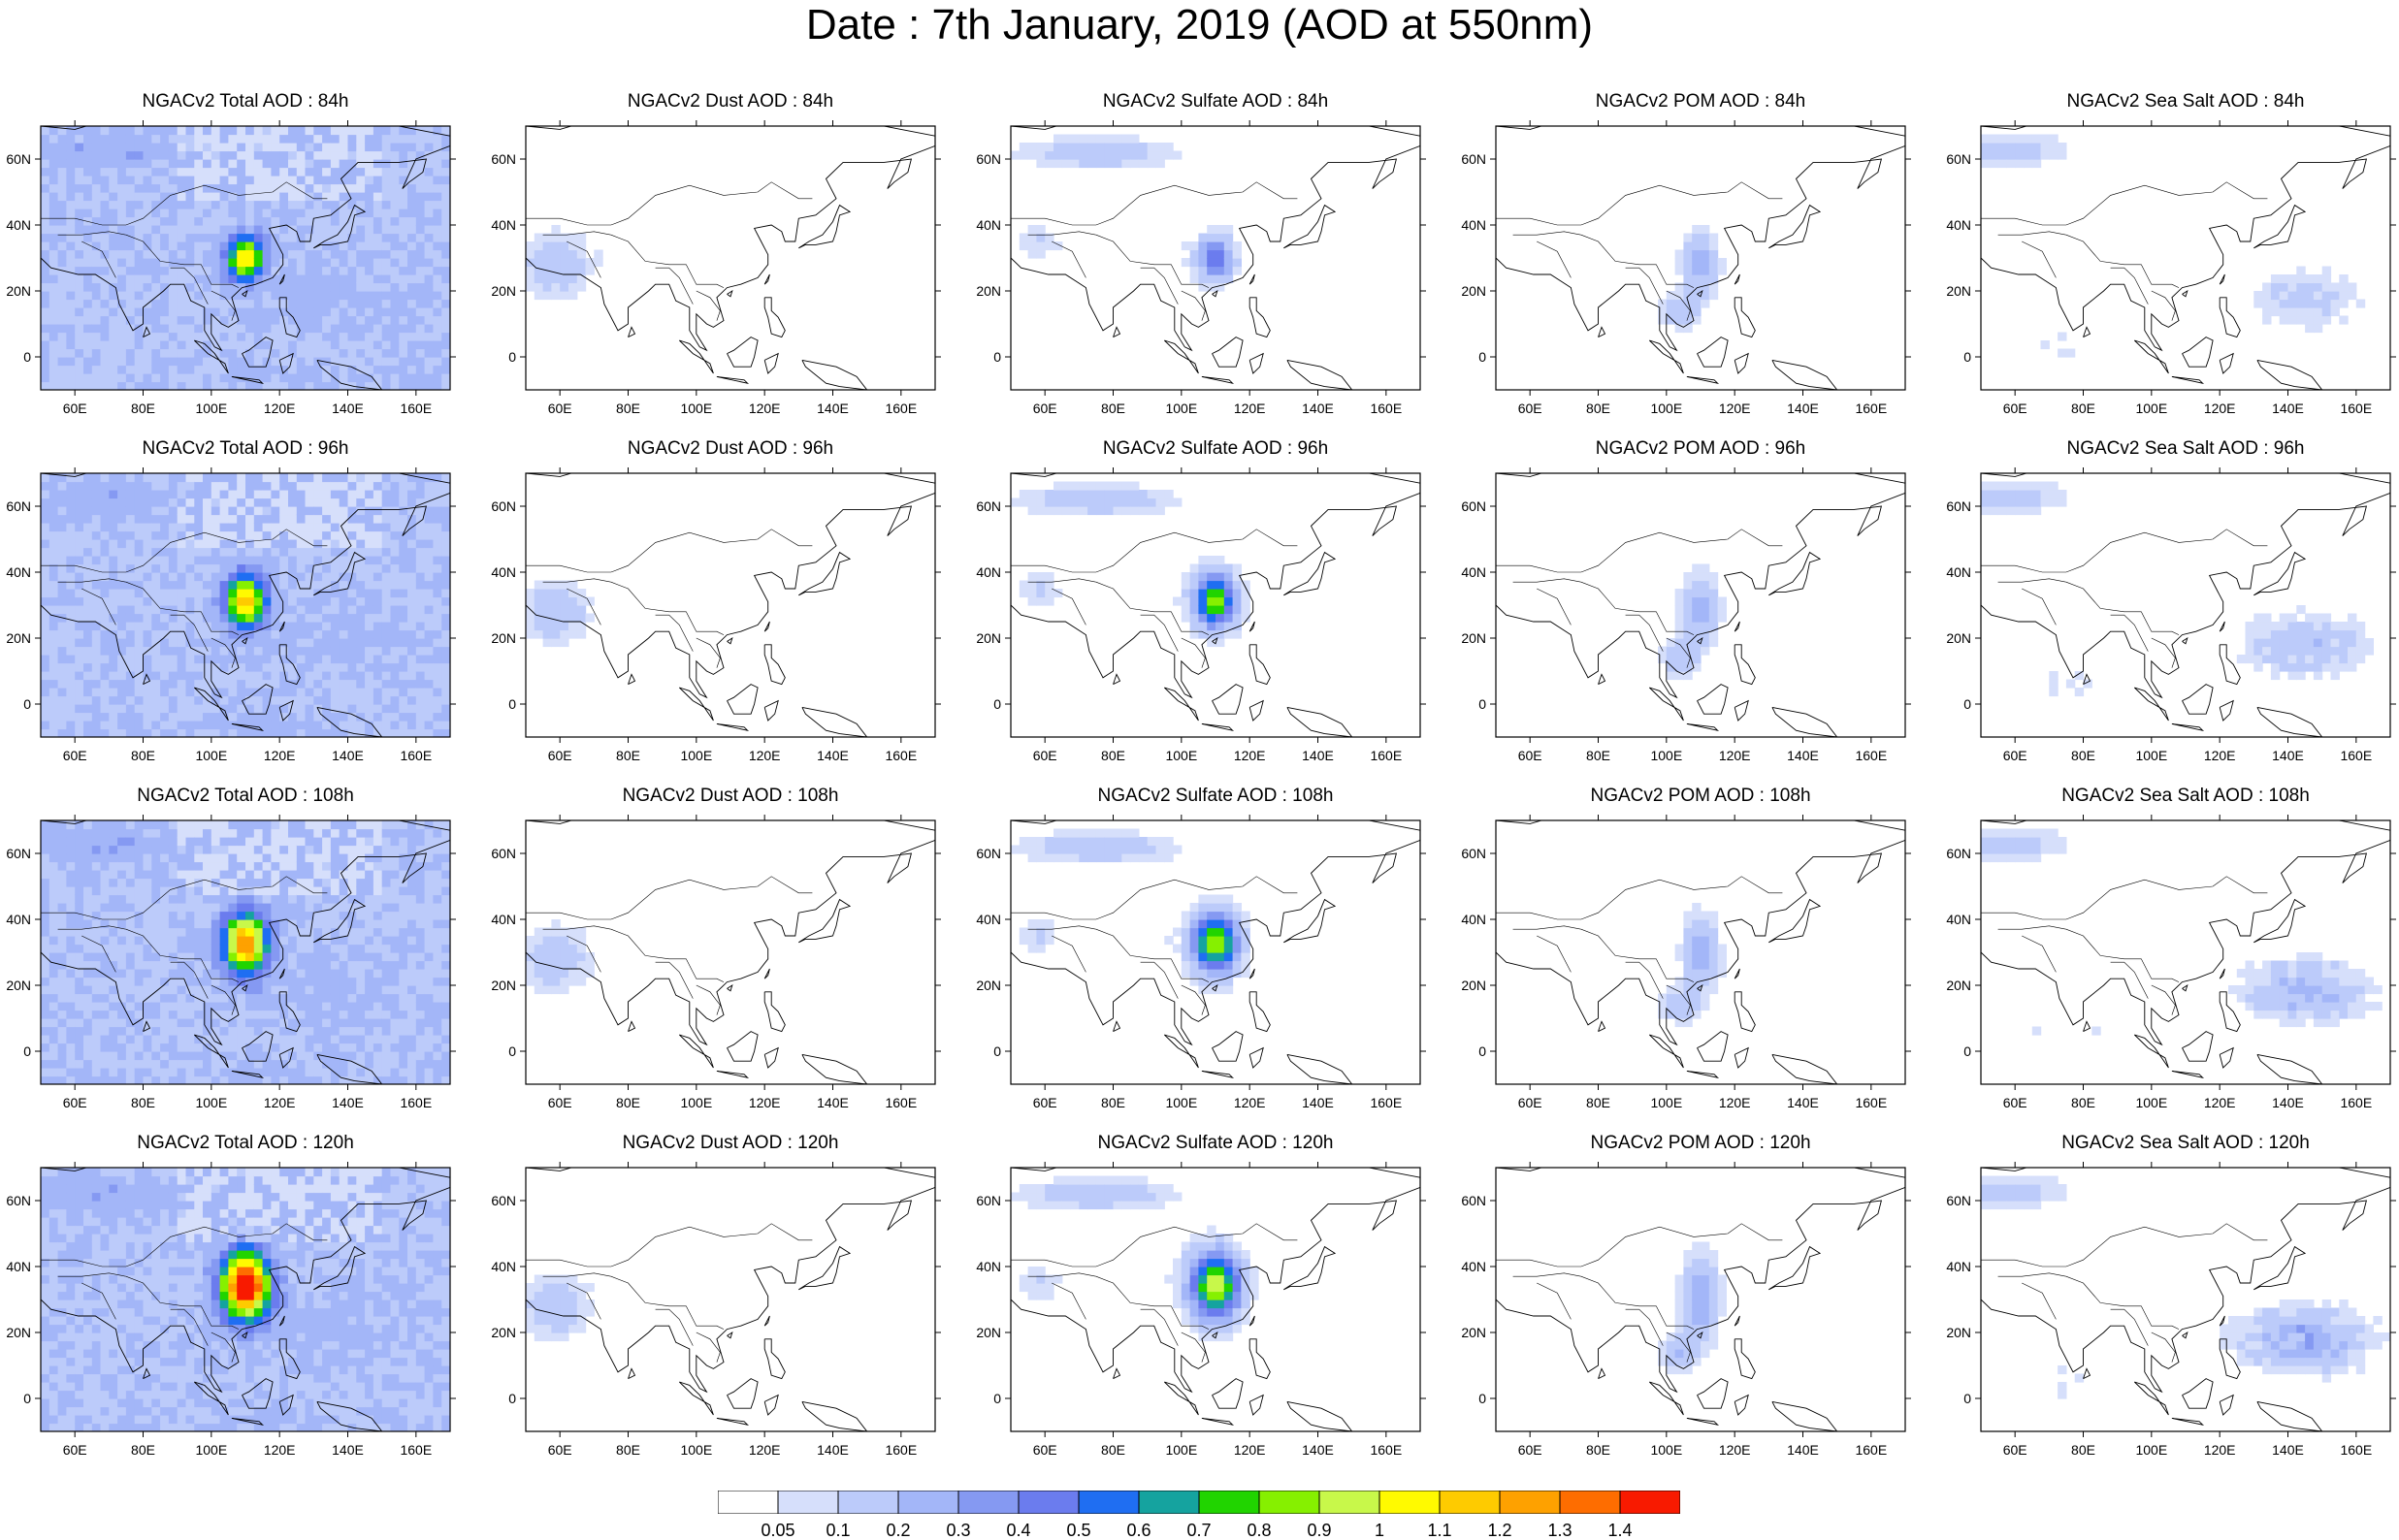  I want to click on panel-title-dust-108h: NGACv2 Dust AOD : 108h, so click(730, 796).